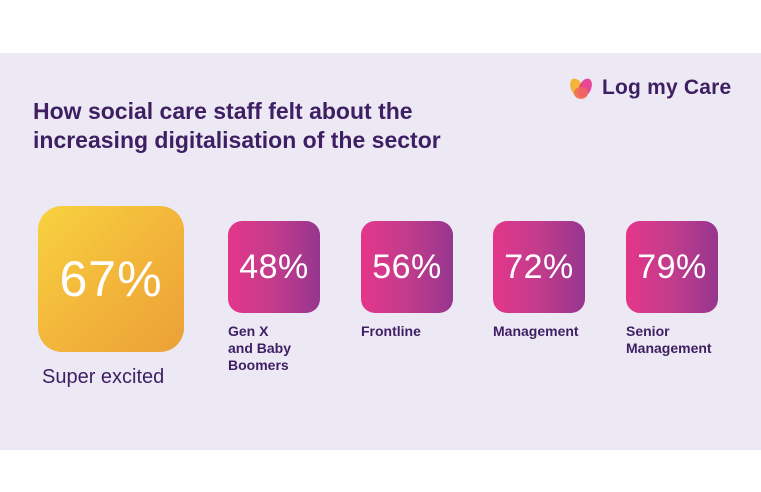  I want to click on stat-label: Gen X and Baby Boomers, so click(260, 348).